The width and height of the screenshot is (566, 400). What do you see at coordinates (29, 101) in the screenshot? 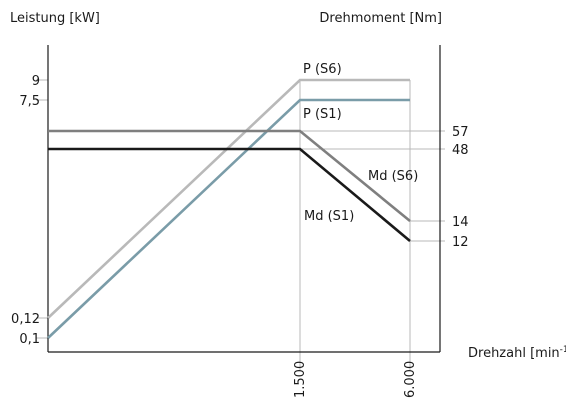
I see `y-left-tick-label: 7,5` at bounding box center [29, 101].